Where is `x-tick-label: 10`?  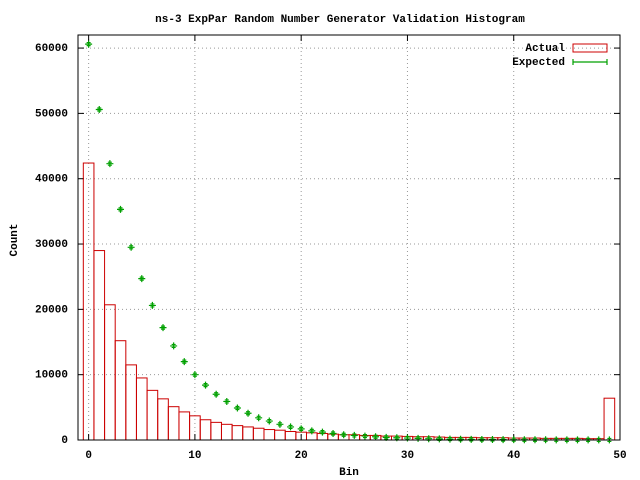 x-tick-label: 10 is located at coordinates (194, 456).